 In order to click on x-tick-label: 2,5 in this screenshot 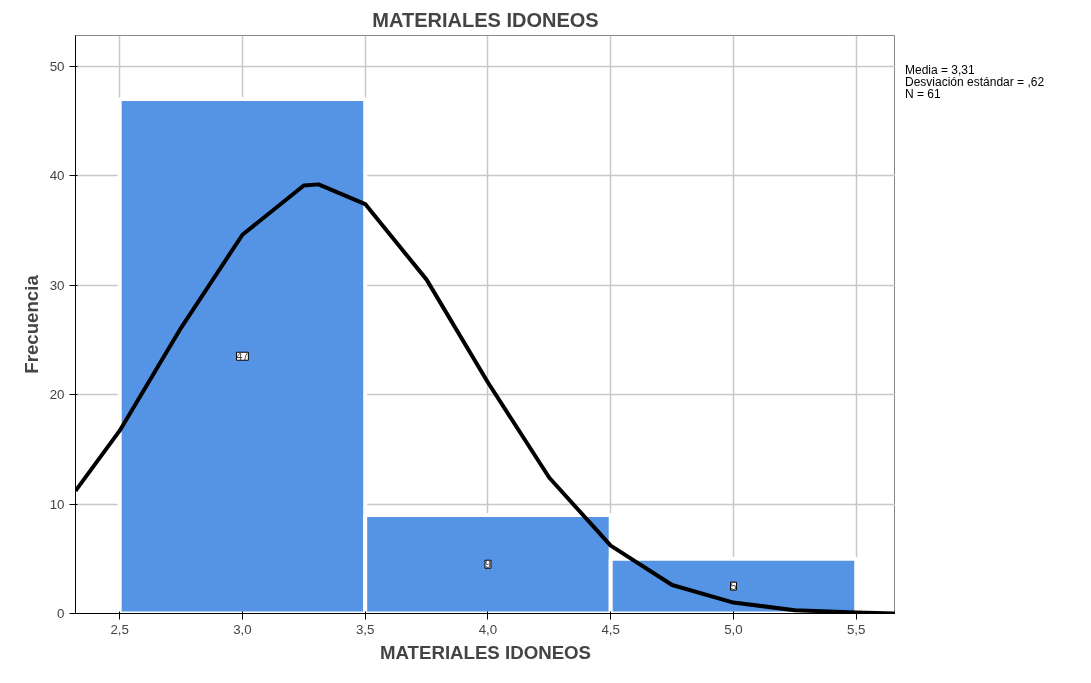, I will do `click(119, 629)`.